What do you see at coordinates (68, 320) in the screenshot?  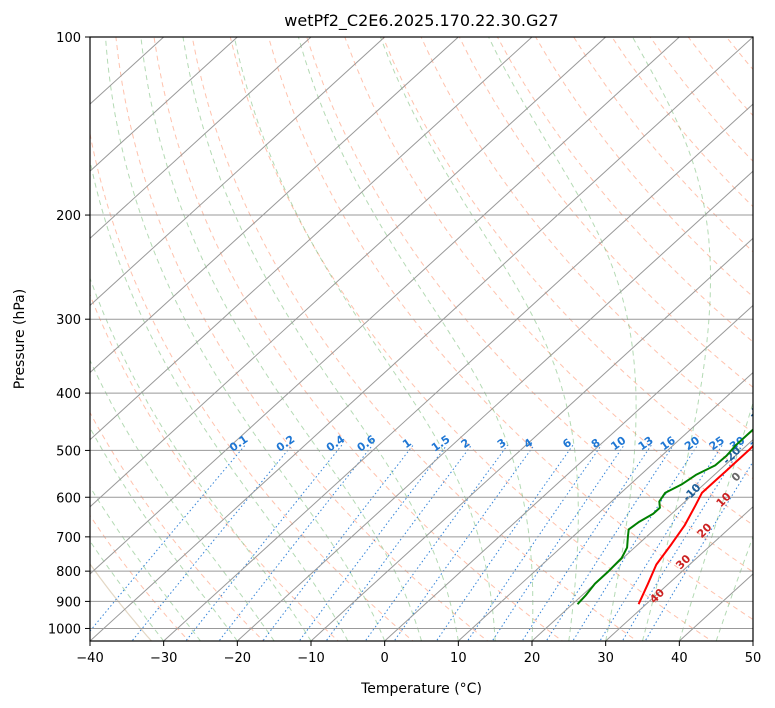 I see `y-tick-label: 300` at bounding box center [68, 320].